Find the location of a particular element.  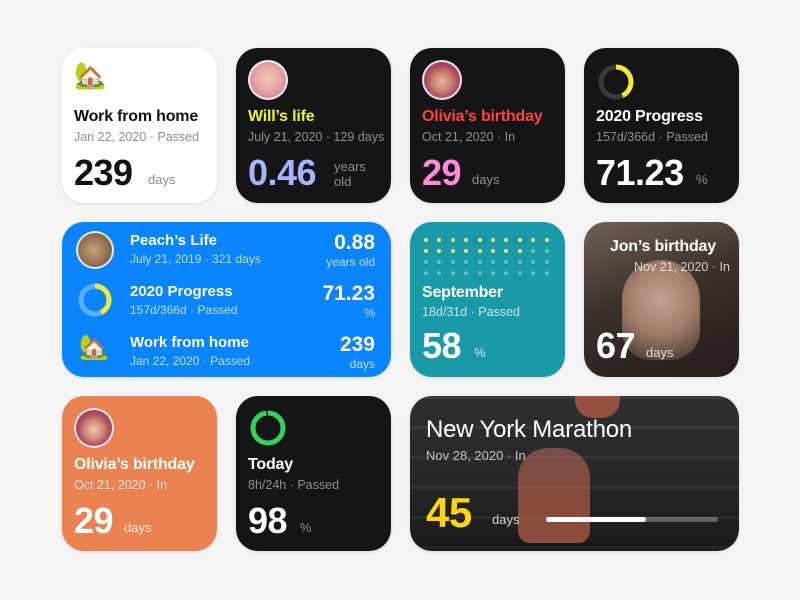

widget-title: Today is located at coordinates (270, 464).